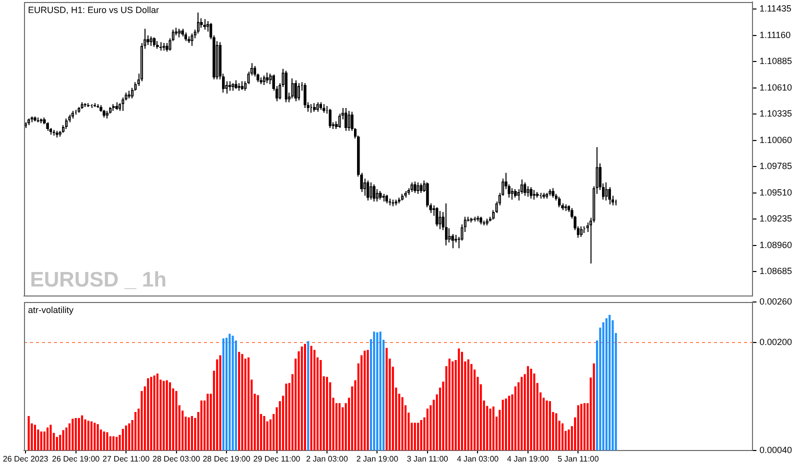 This screenshot has width=800, height=466. What do you see at coordinates (579, 459) in the screenshot?
I see `x-tick-label: 5 Jan 11:00` at bounding box center [579, 459].